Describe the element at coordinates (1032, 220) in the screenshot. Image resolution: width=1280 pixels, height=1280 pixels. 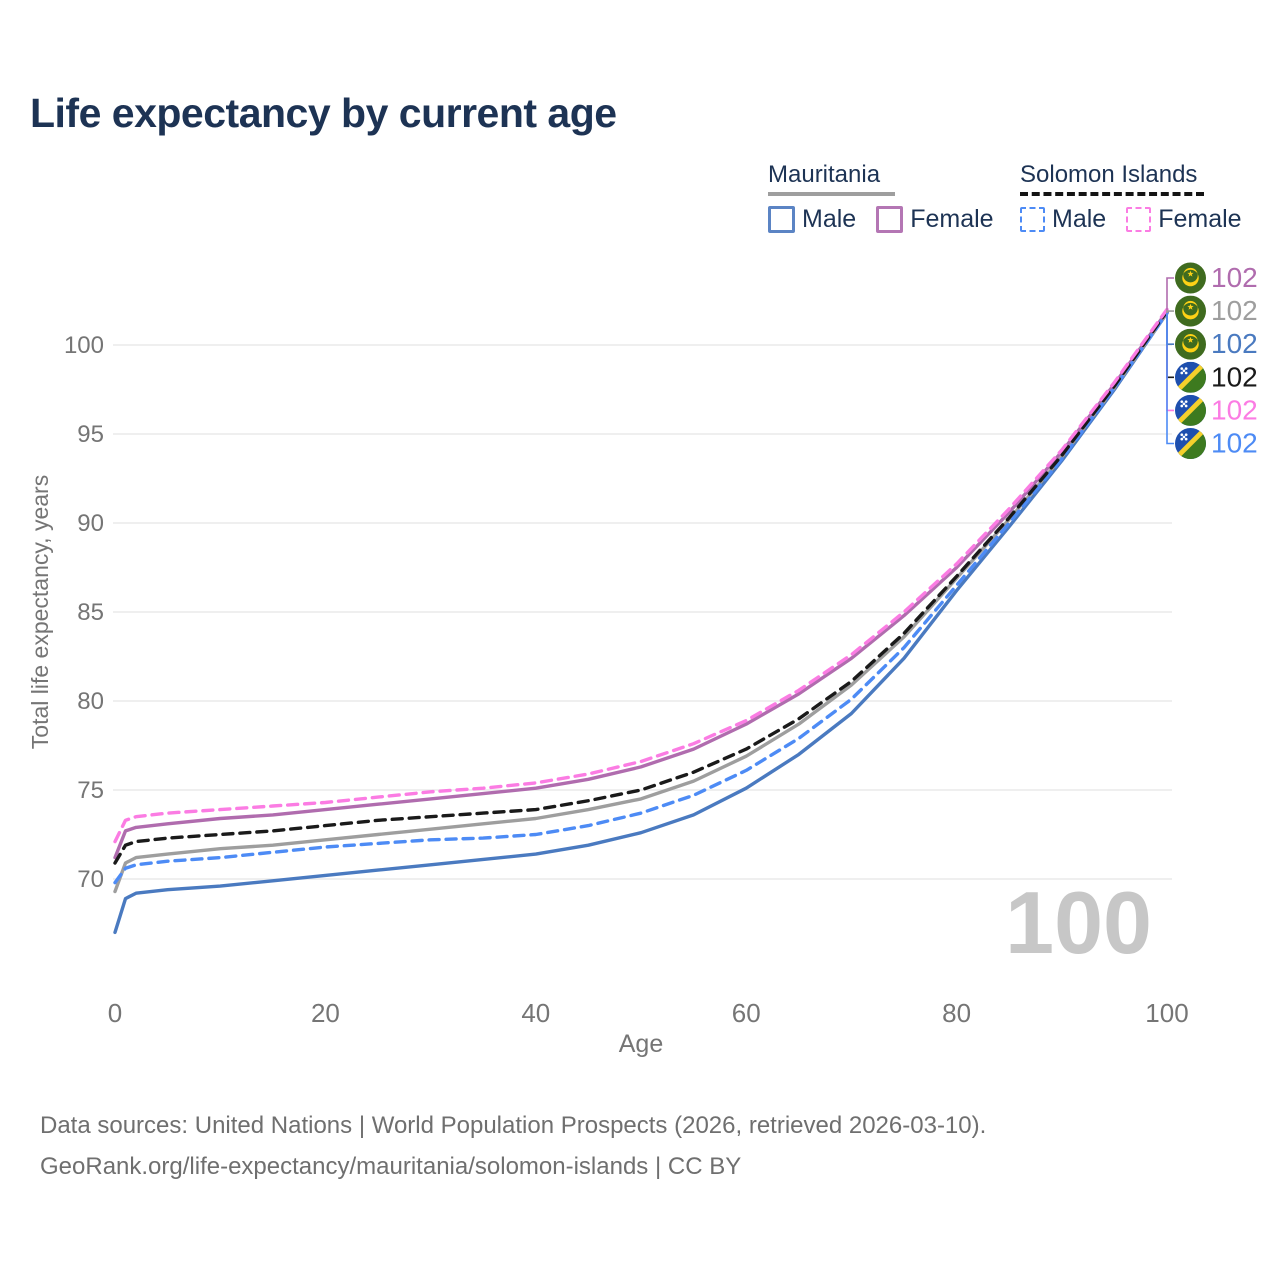
I see `legend-swatch-solomon-islands-male-icon` at that location.